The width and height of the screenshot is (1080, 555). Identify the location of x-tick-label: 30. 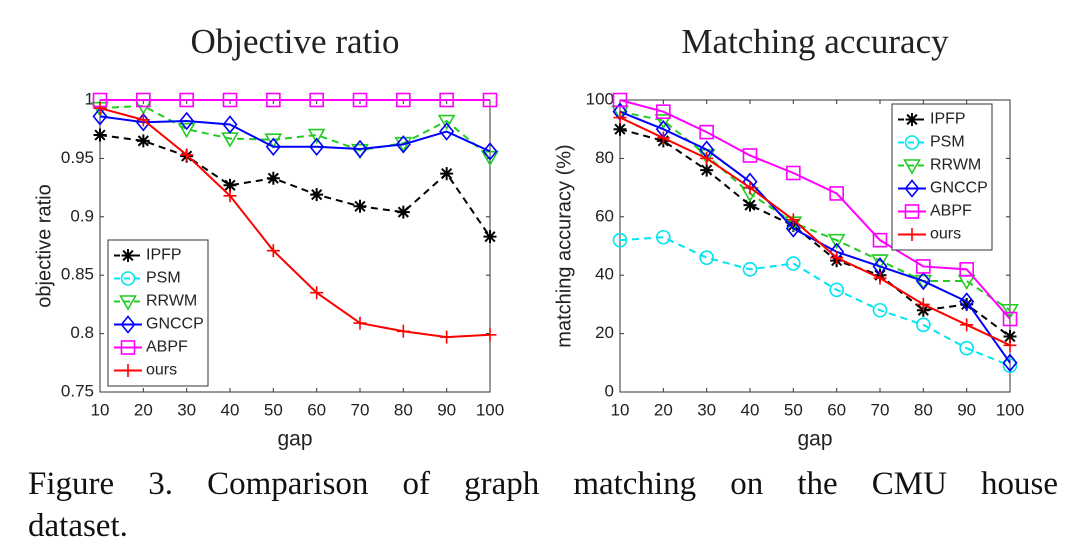
(186, 409).